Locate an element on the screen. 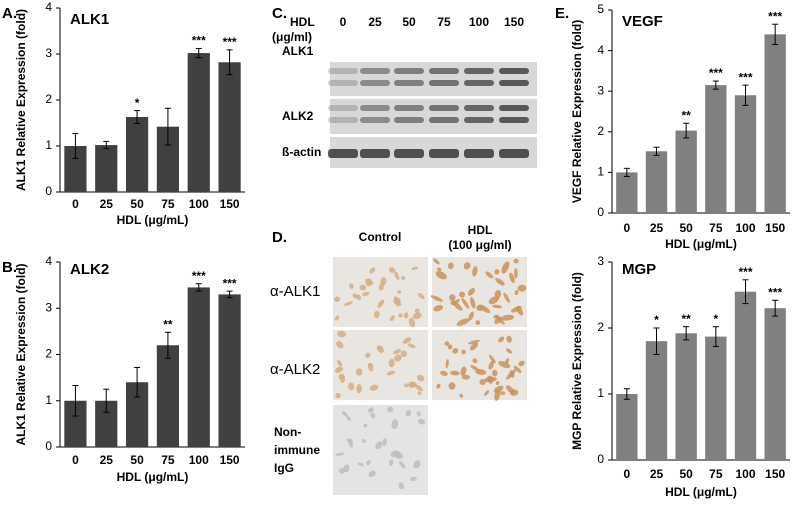  y-tick-label: 1 is located at coordinates (600, 393).